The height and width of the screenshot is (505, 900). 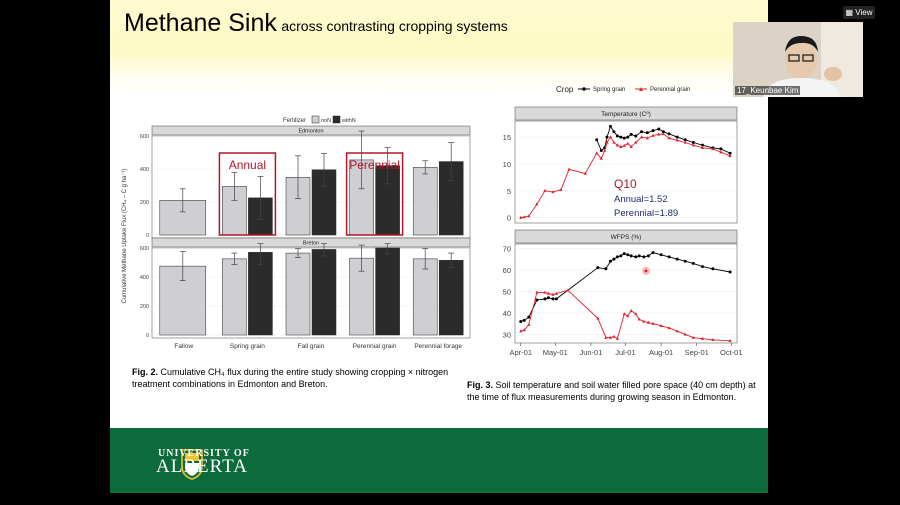 What do you see at coordinates (590, 352) in the screenshot?
I see `x-tick-label: Jun-01` at bounding box center [590, 352].